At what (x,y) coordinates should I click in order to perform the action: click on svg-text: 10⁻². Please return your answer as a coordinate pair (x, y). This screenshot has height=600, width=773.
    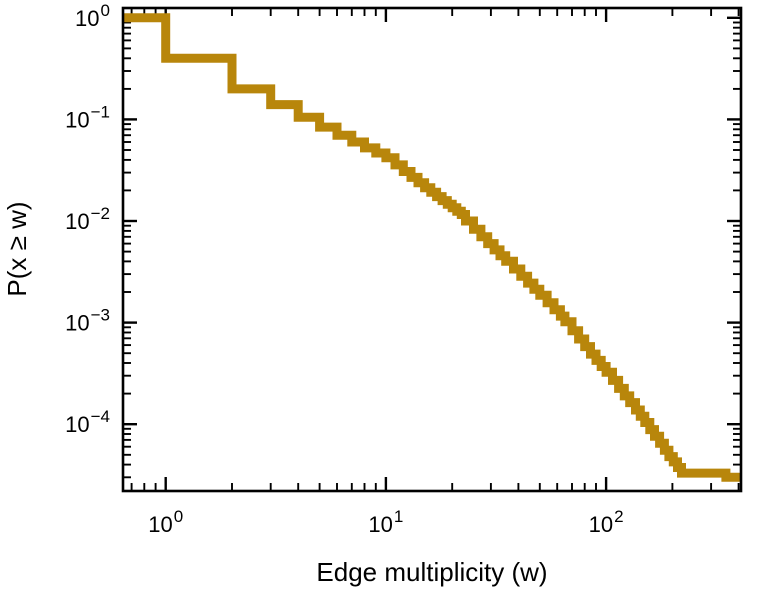
    Looking at the image, I should click on (87, 219).